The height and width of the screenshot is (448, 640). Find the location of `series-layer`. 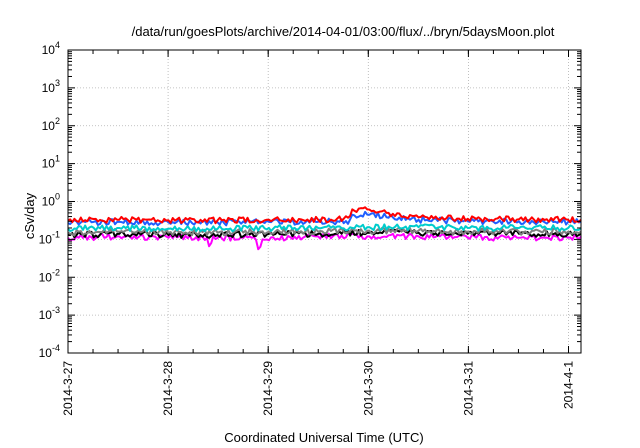

series-layer is located at coordinates (324, 228).